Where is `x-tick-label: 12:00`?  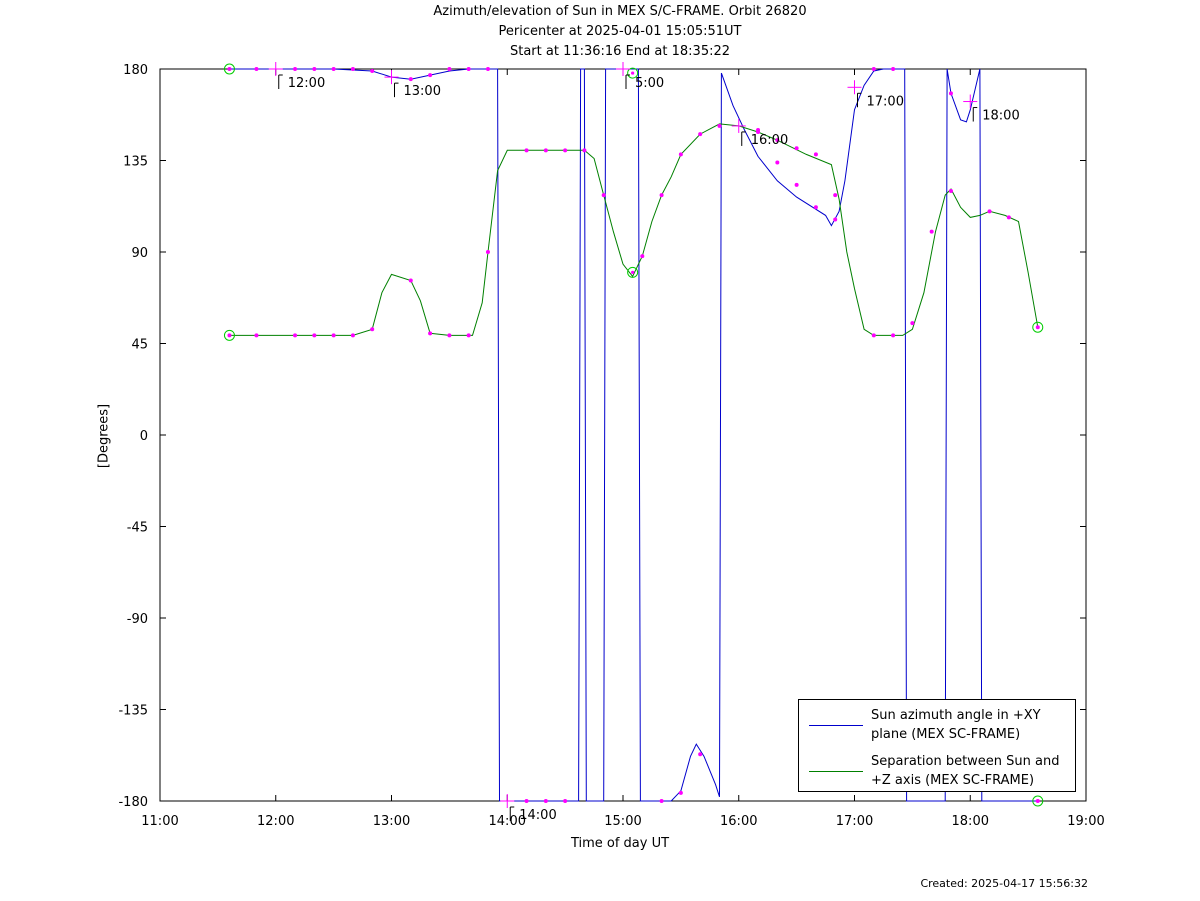
x-tick-label: 12:00 is located at coordinates (275, 821).